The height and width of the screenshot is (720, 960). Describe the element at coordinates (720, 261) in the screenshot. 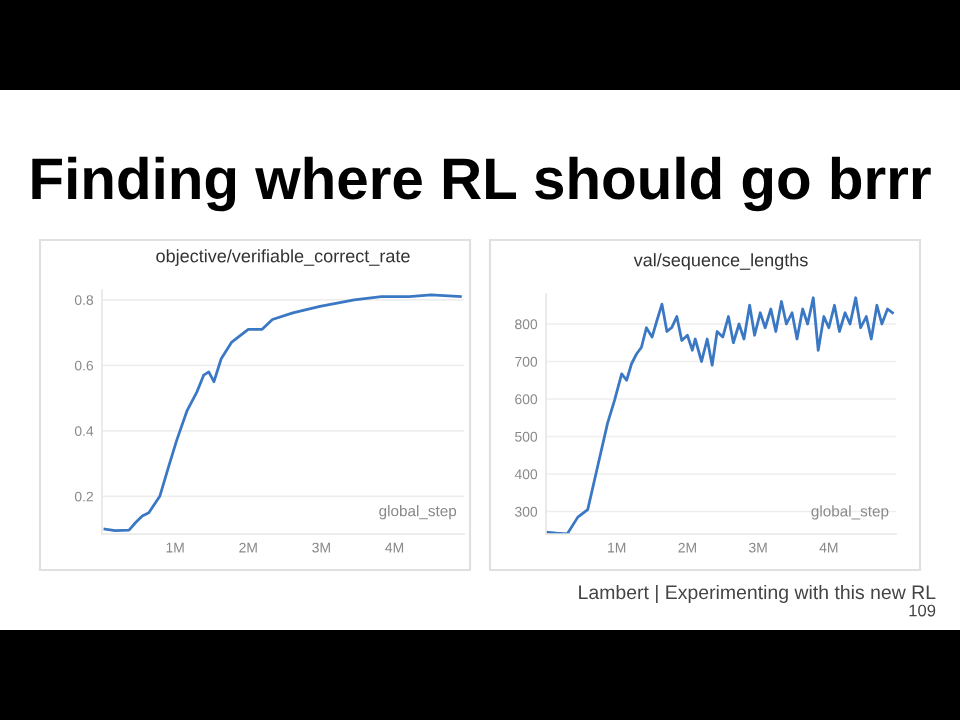

I see `chart-title: val/sequence_lengths` at that location.